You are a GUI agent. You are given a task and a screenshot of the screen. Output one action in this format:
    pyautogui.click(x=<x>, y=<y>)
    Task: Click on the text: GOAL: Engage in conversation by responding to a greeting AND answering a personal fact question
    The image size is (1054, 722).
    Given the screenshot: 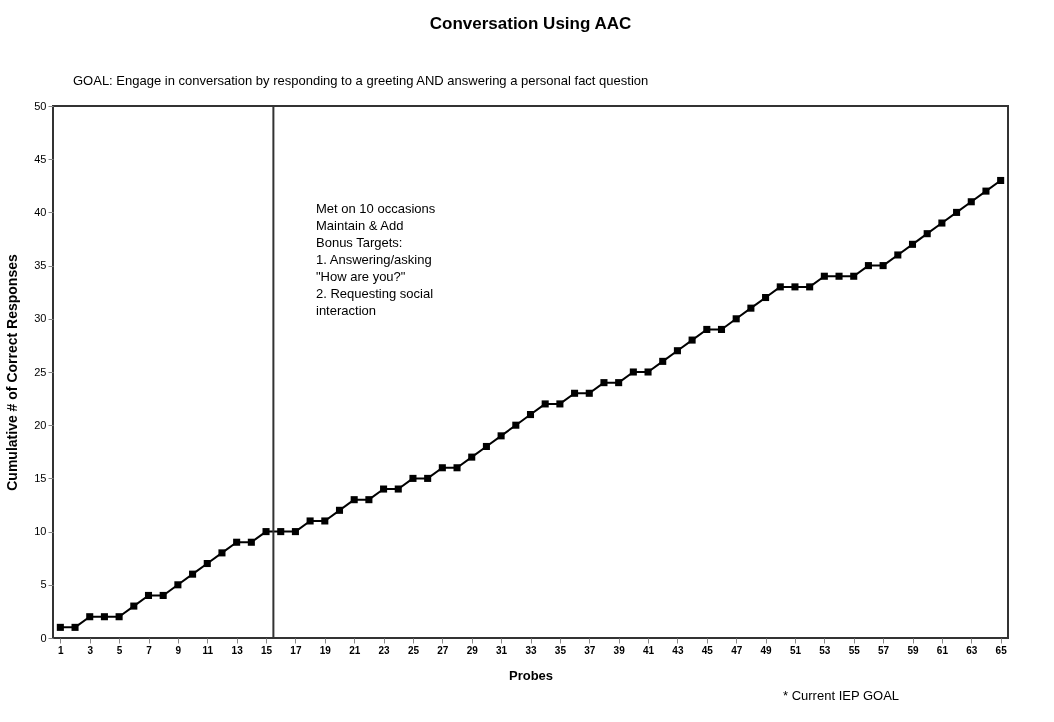 What is the action you would take?
    pyautogui.click(x=361, y=80)
    